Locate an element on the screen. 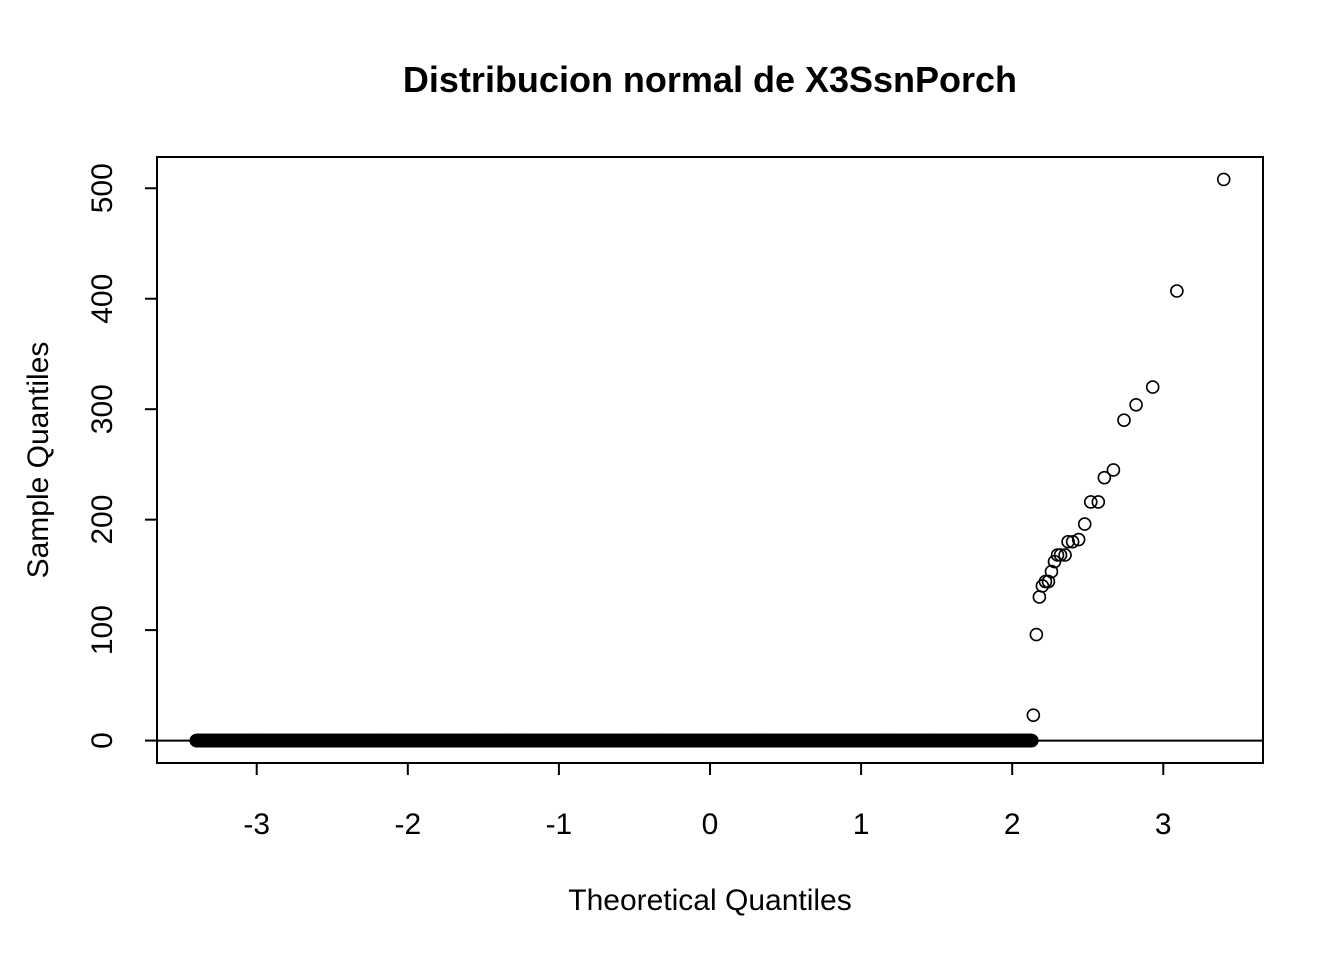 This screenshot has height=960, width=1344. x-tick-label: 1 is located at coordinates (861, 824).